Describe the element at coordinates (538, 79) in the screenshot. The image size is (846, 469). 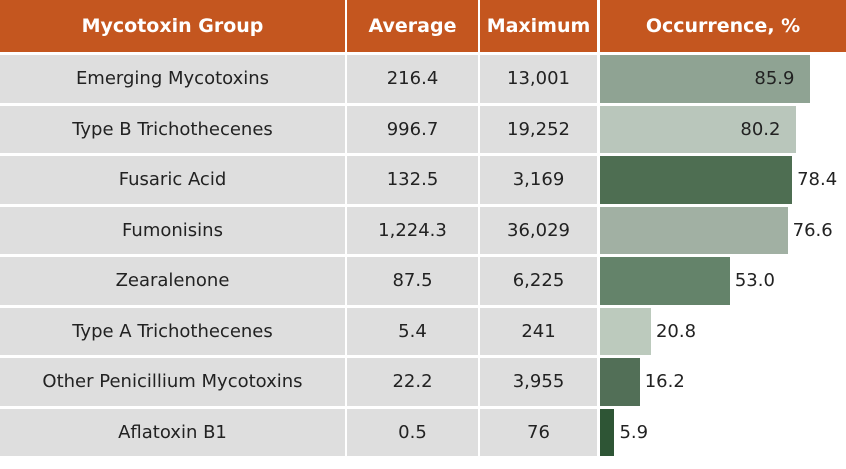
I see `cell: 13,001` at that location.